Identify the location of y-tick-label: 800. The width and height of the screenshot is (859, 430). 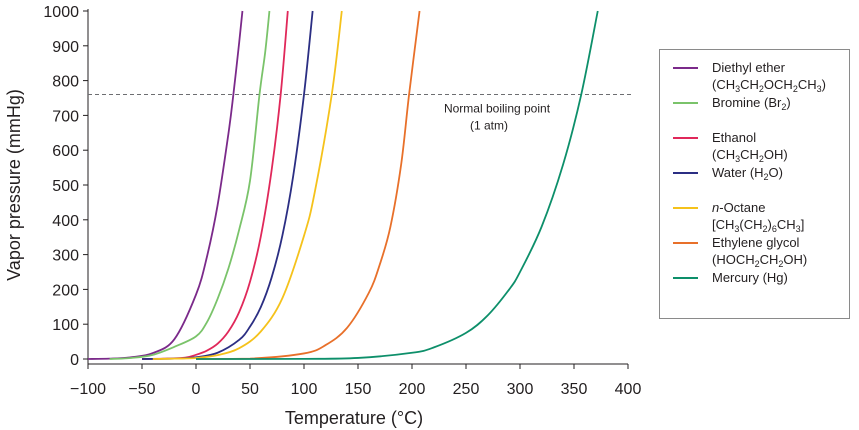
(65, 82).